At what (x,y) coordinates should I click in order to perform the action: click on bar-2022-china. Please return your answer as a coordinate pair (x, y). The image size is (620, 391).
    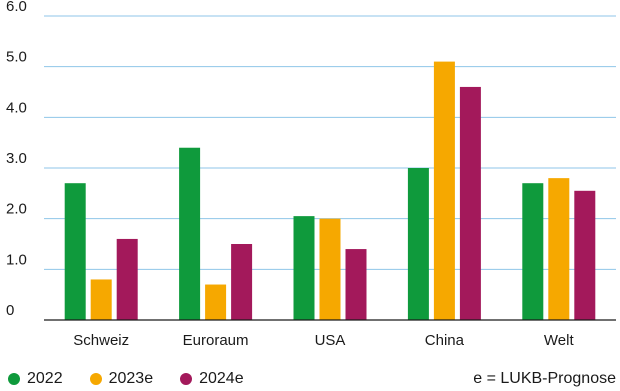
    Looking at the image, I should click on (418, 244).